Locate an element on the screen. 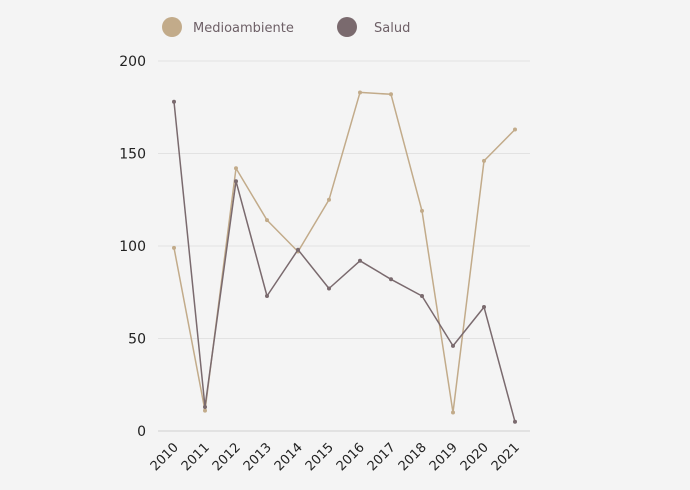 This screenshot has height=490, width=690. x-tick-label: 2019 is located at coordinates (444, 457).